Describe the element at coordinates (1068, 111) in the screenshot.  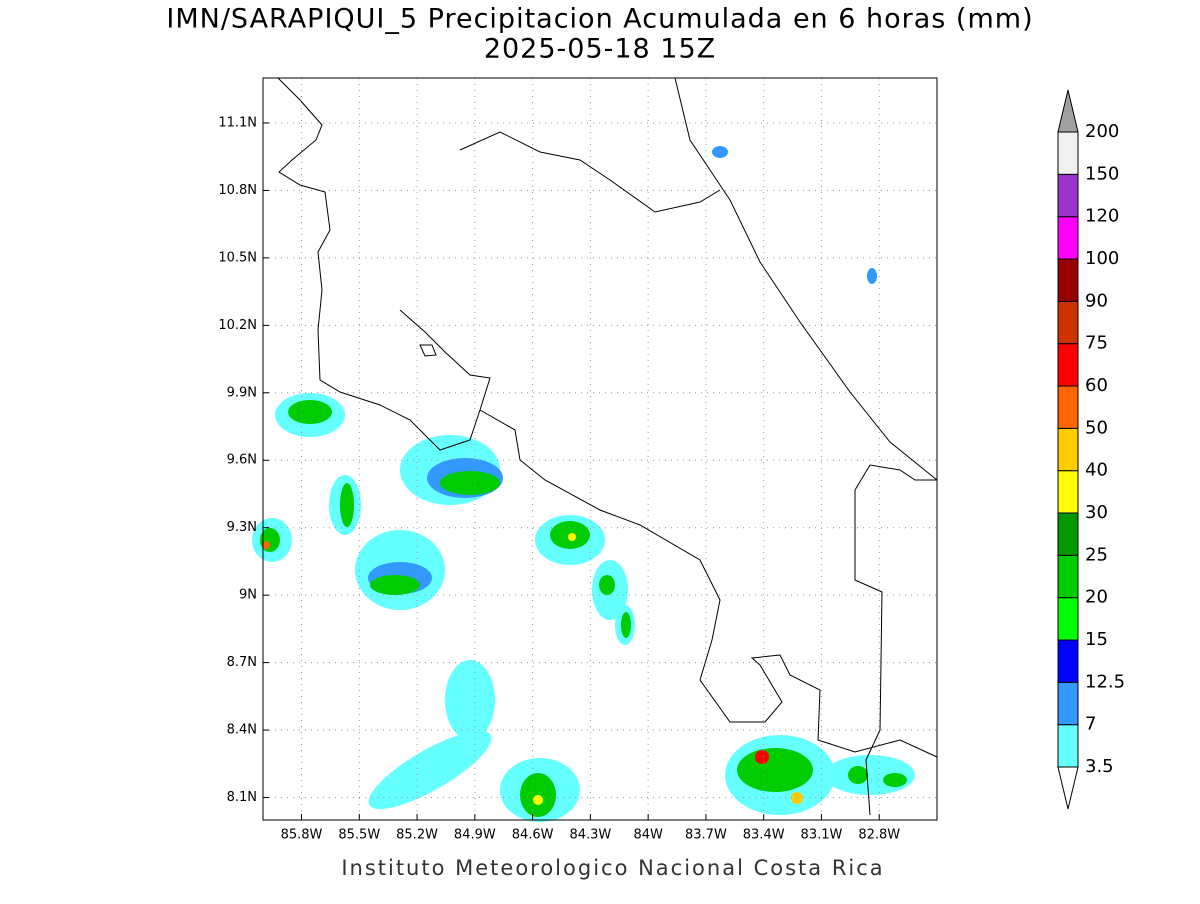
I see `colorbar-over` at that location.